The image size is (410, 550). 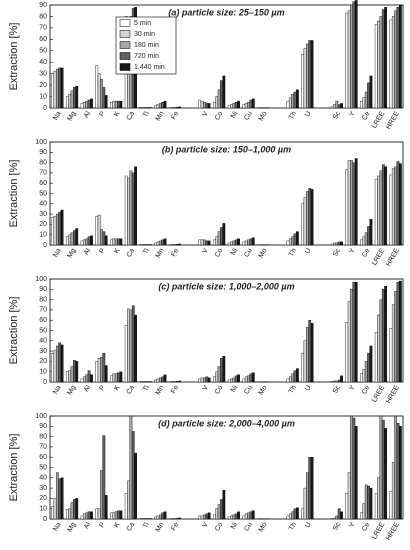 What do you see at coordinates (117, 525) in the screenshot?
I see `x-tick-label: K` at bounding box center [117, 525].